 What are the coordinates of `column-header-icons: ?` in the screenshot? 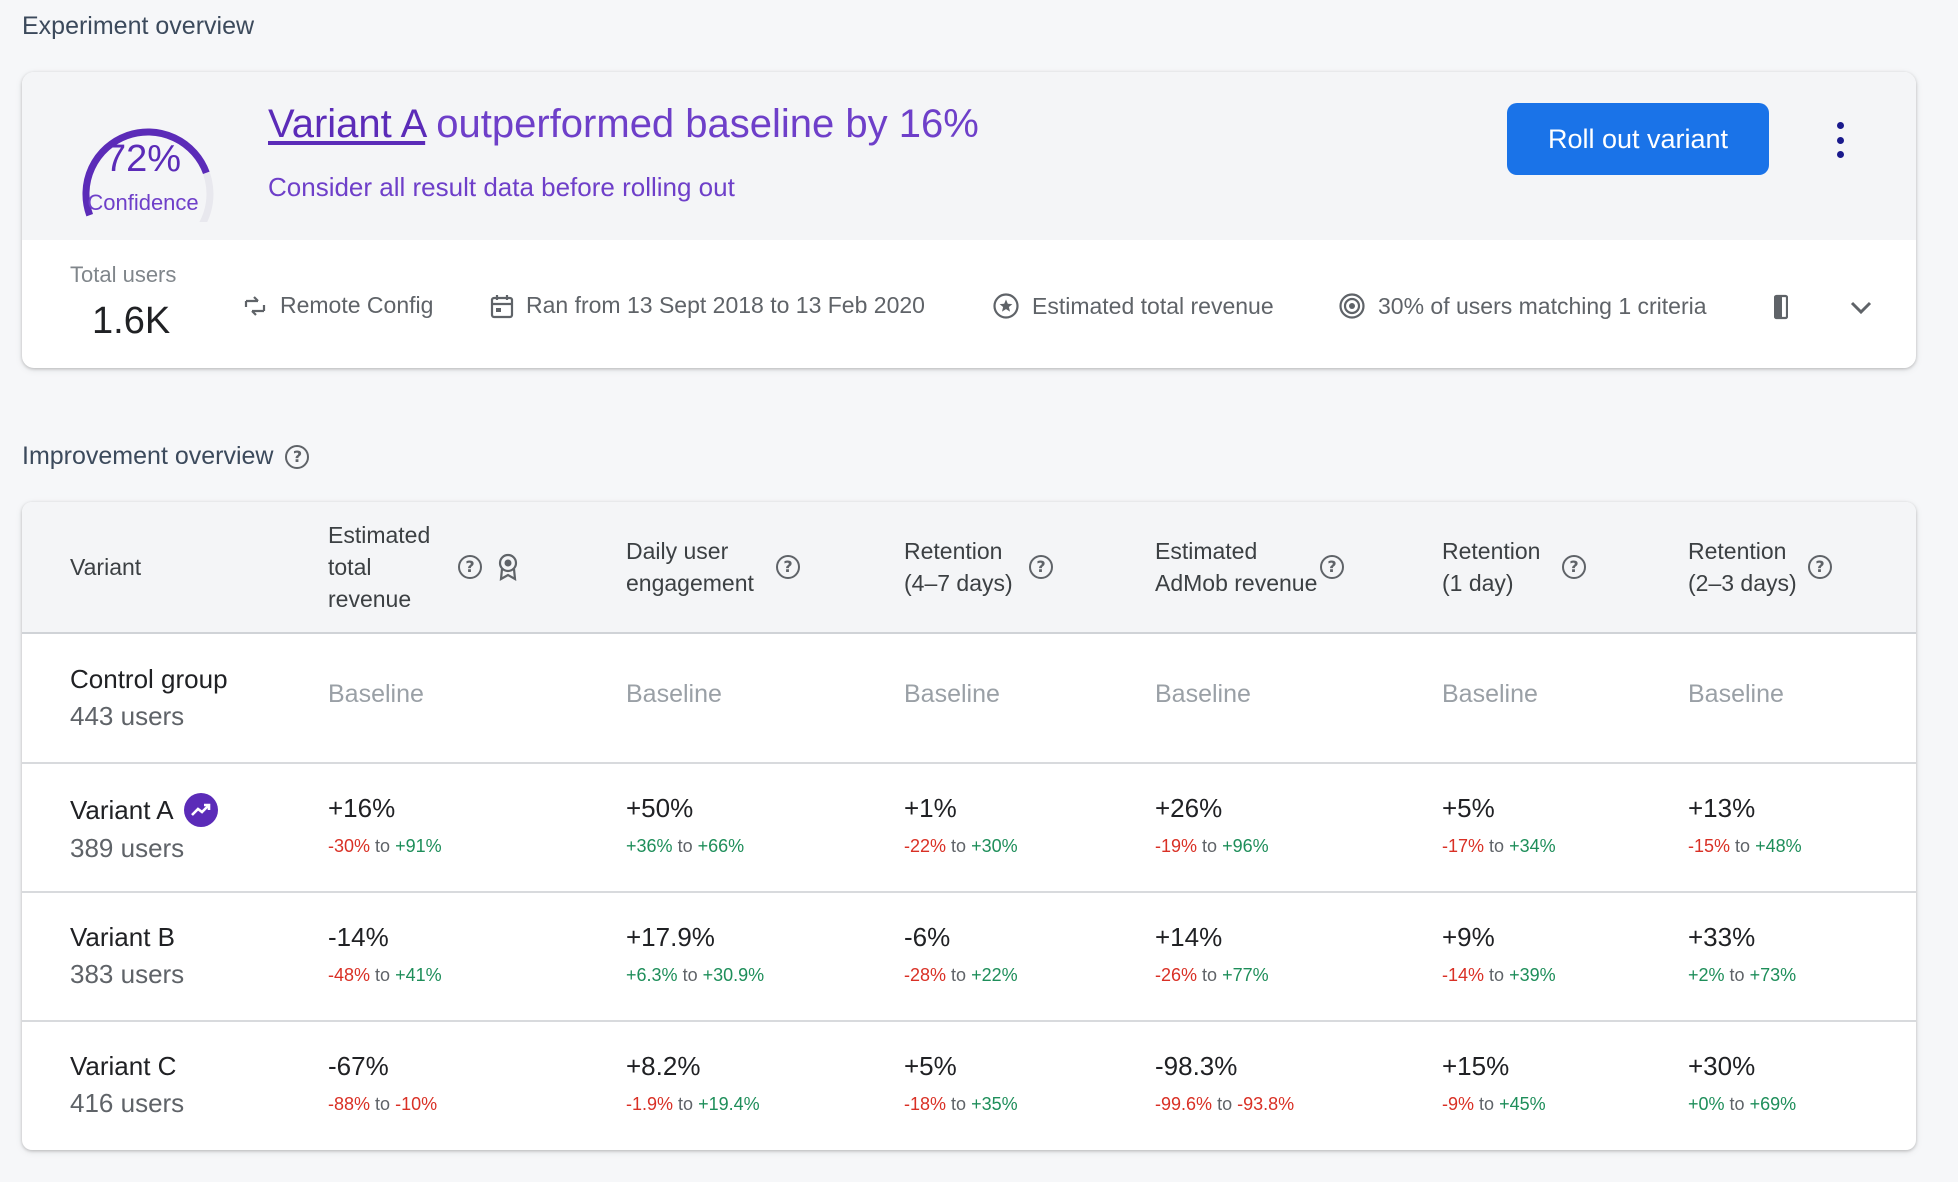 It's located at (788, 567).